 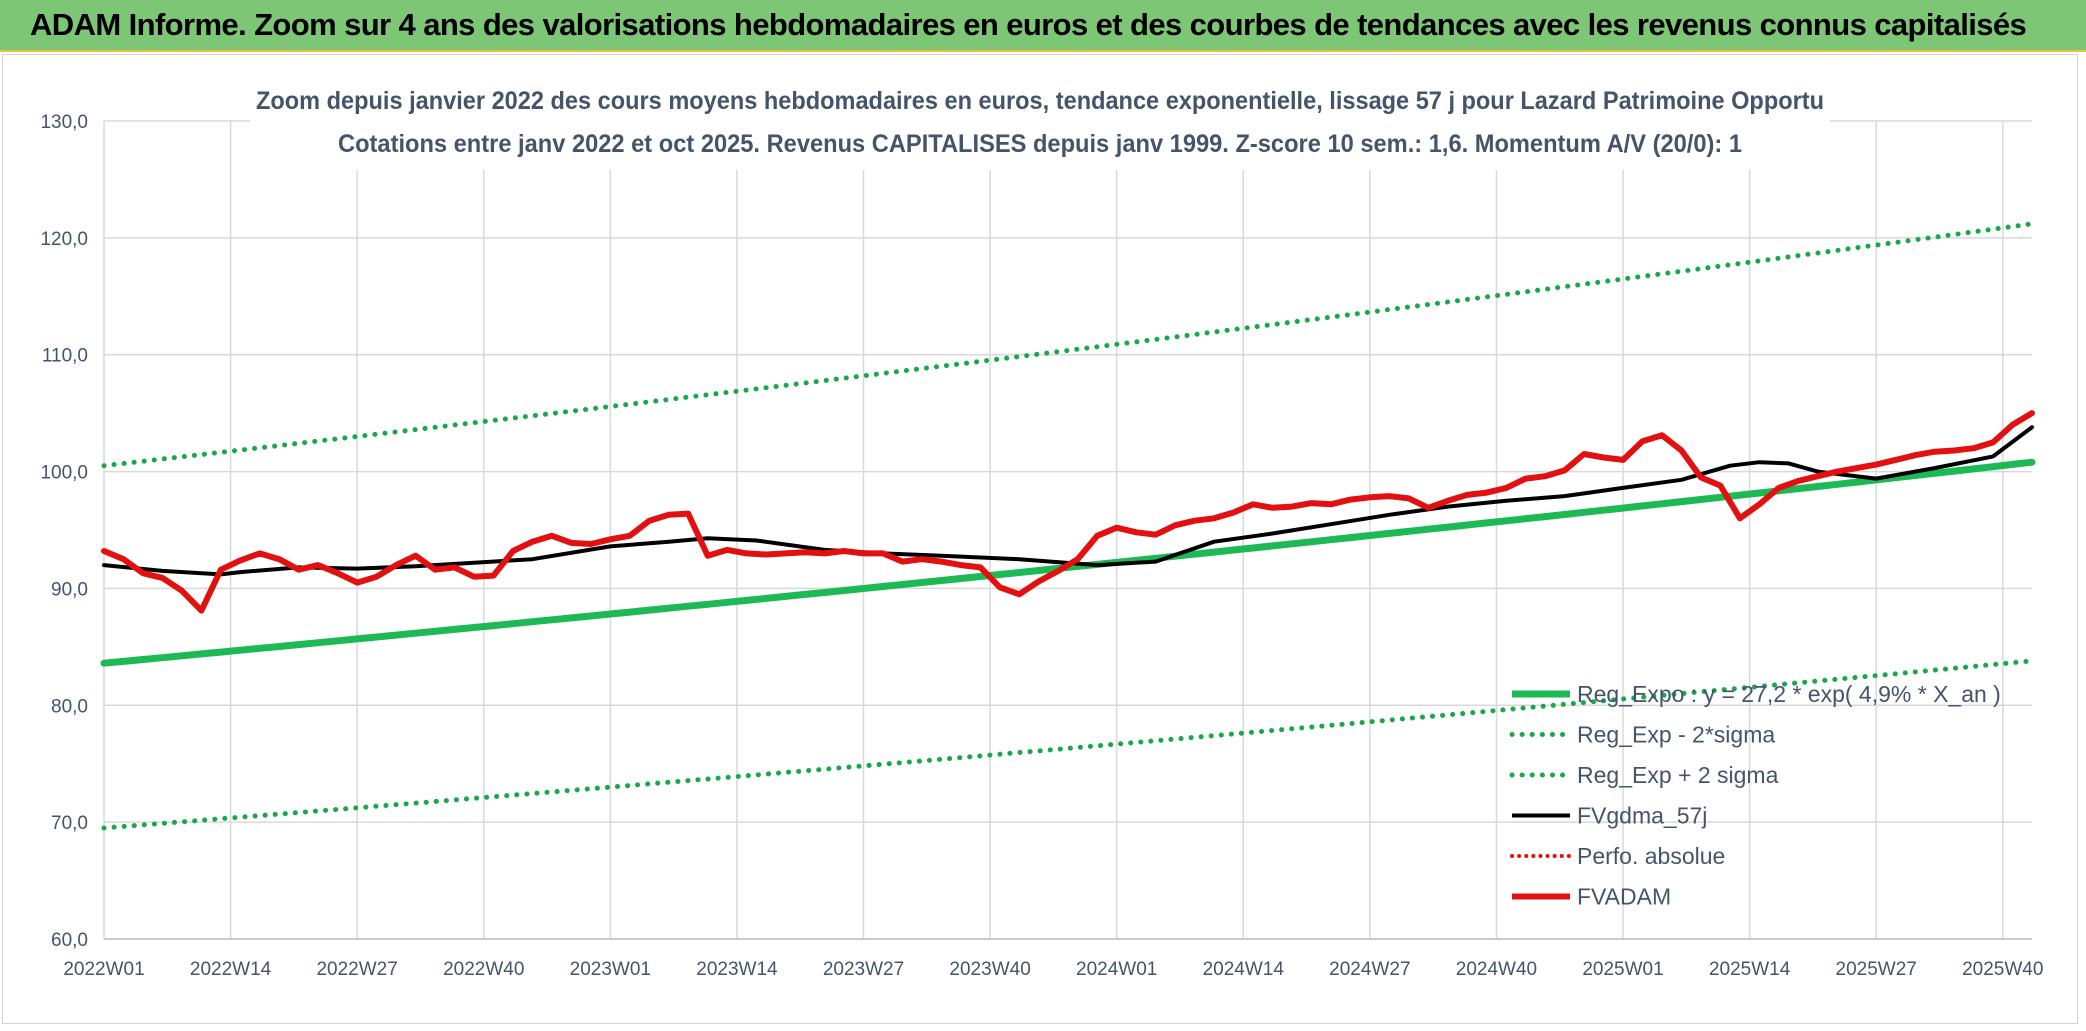 What do you see at coordinates (1496, 969) in the screenshot?
I see `x-tick-label: 2024W40` at bounding box center [1496, 969].